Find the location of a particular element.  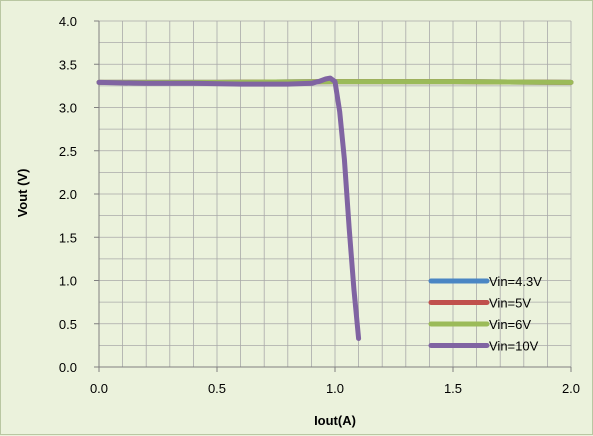

y-tick-label: 1.5 is located at coordinates (68, 237).